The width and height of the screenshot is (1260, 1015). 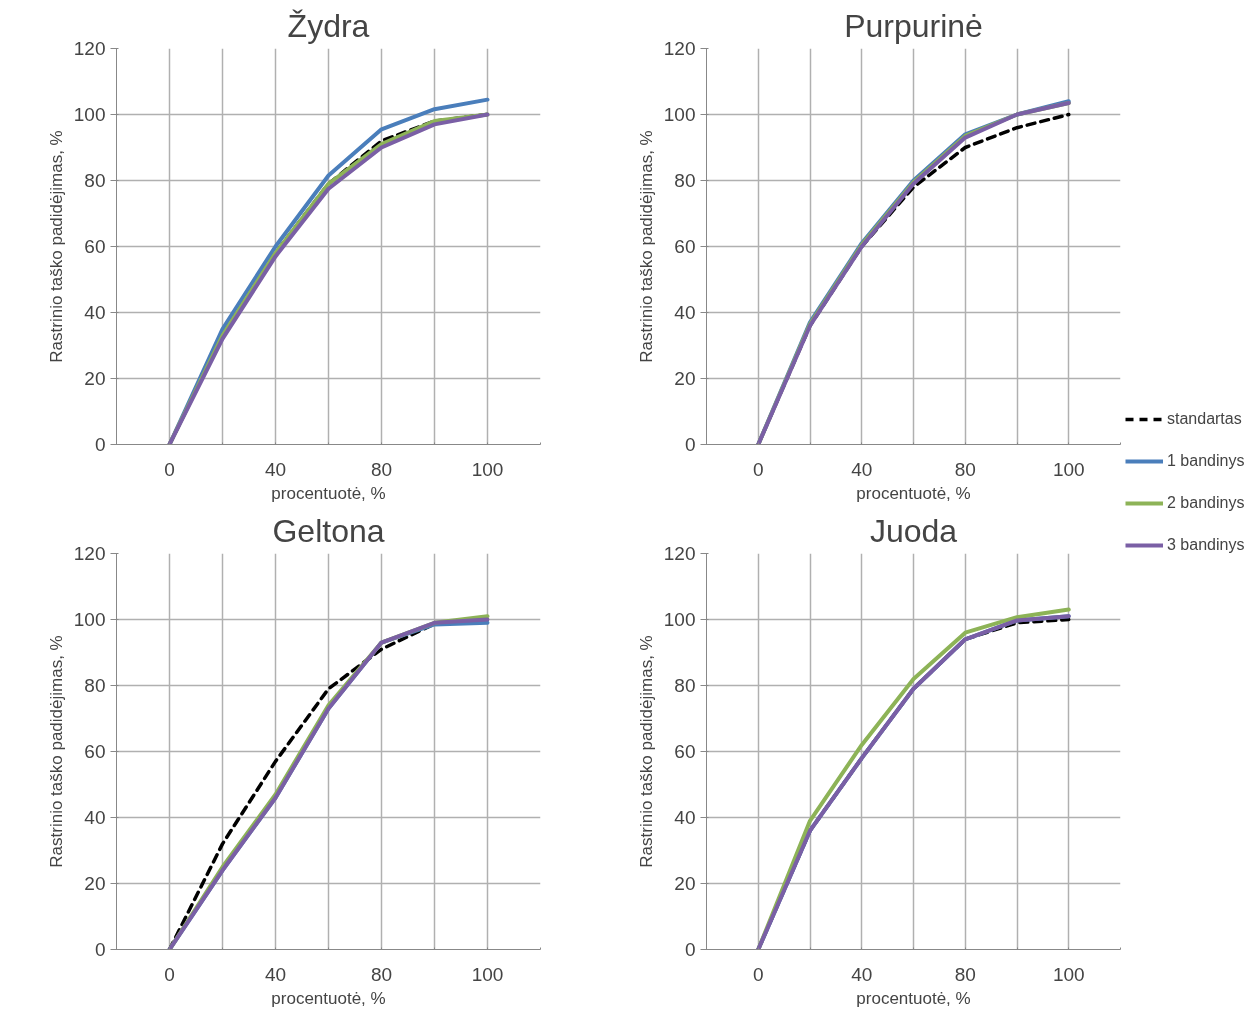 What do you see at coordinates (1206, 545) in the screenshot?
I see `legend-label: 3 bandinys` at bounding box center [1206, 545].